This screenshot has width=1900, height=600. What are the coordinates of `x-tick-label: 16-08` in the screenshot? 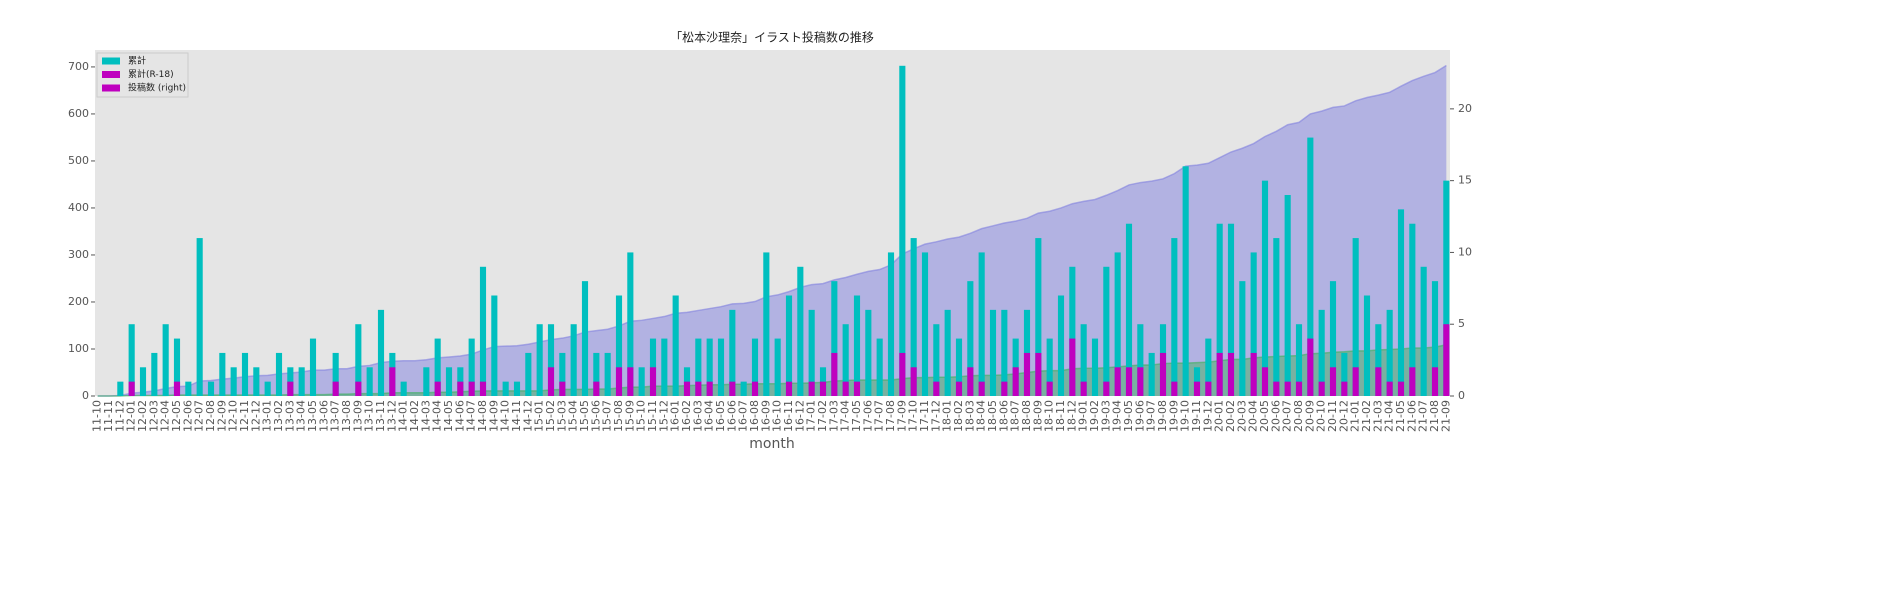 It's located at (754, 416).